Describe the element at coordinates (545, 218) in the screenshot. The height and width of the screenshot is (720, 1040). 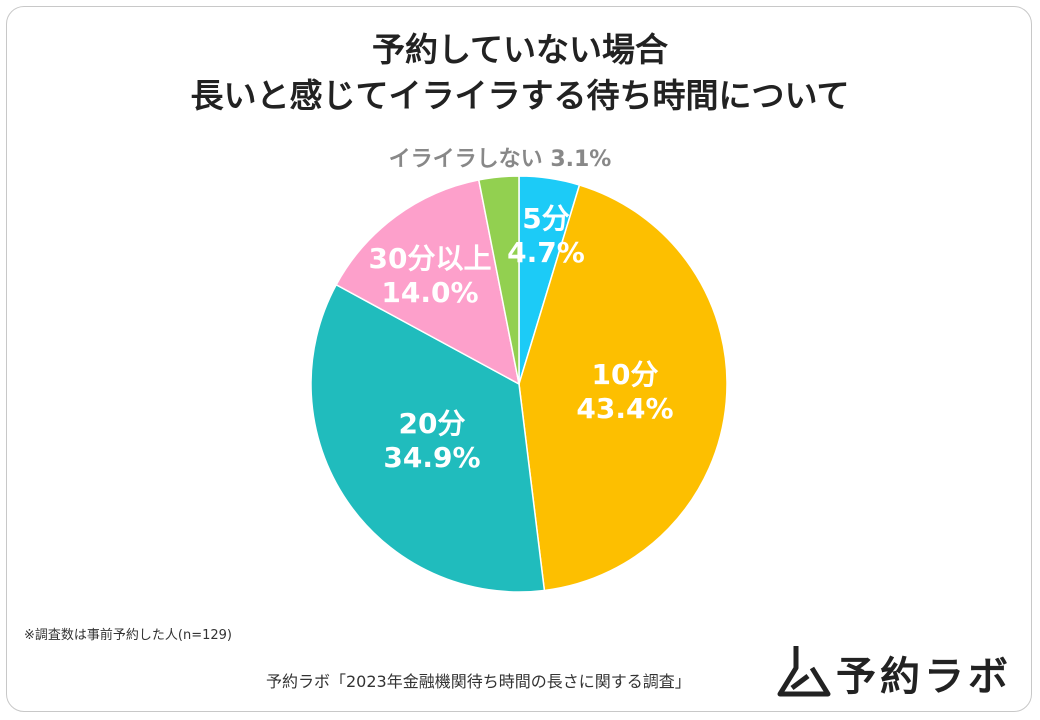
I see `slice-label: 5分` at that location.